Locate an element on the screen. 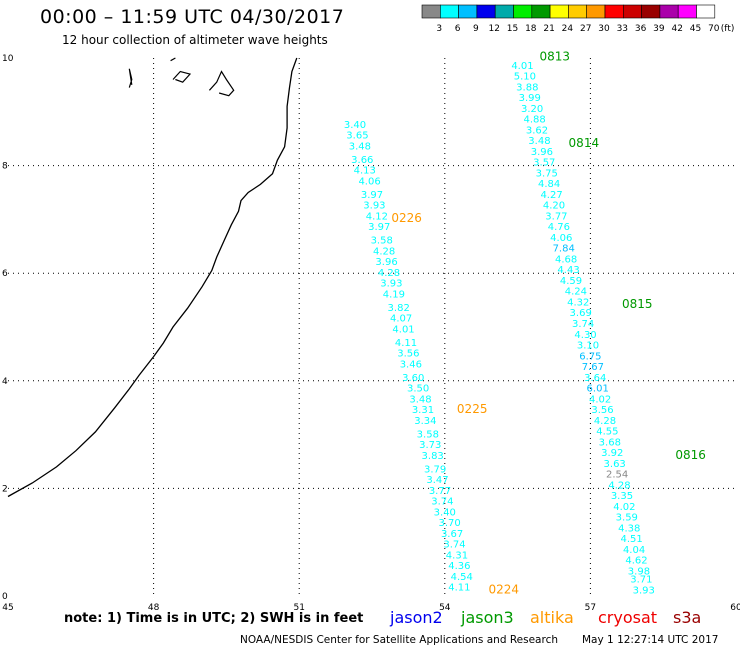 The height and width of the screenshot is (650, 740). wave-height-value: 3.71 is located at coordinates (641, 580).